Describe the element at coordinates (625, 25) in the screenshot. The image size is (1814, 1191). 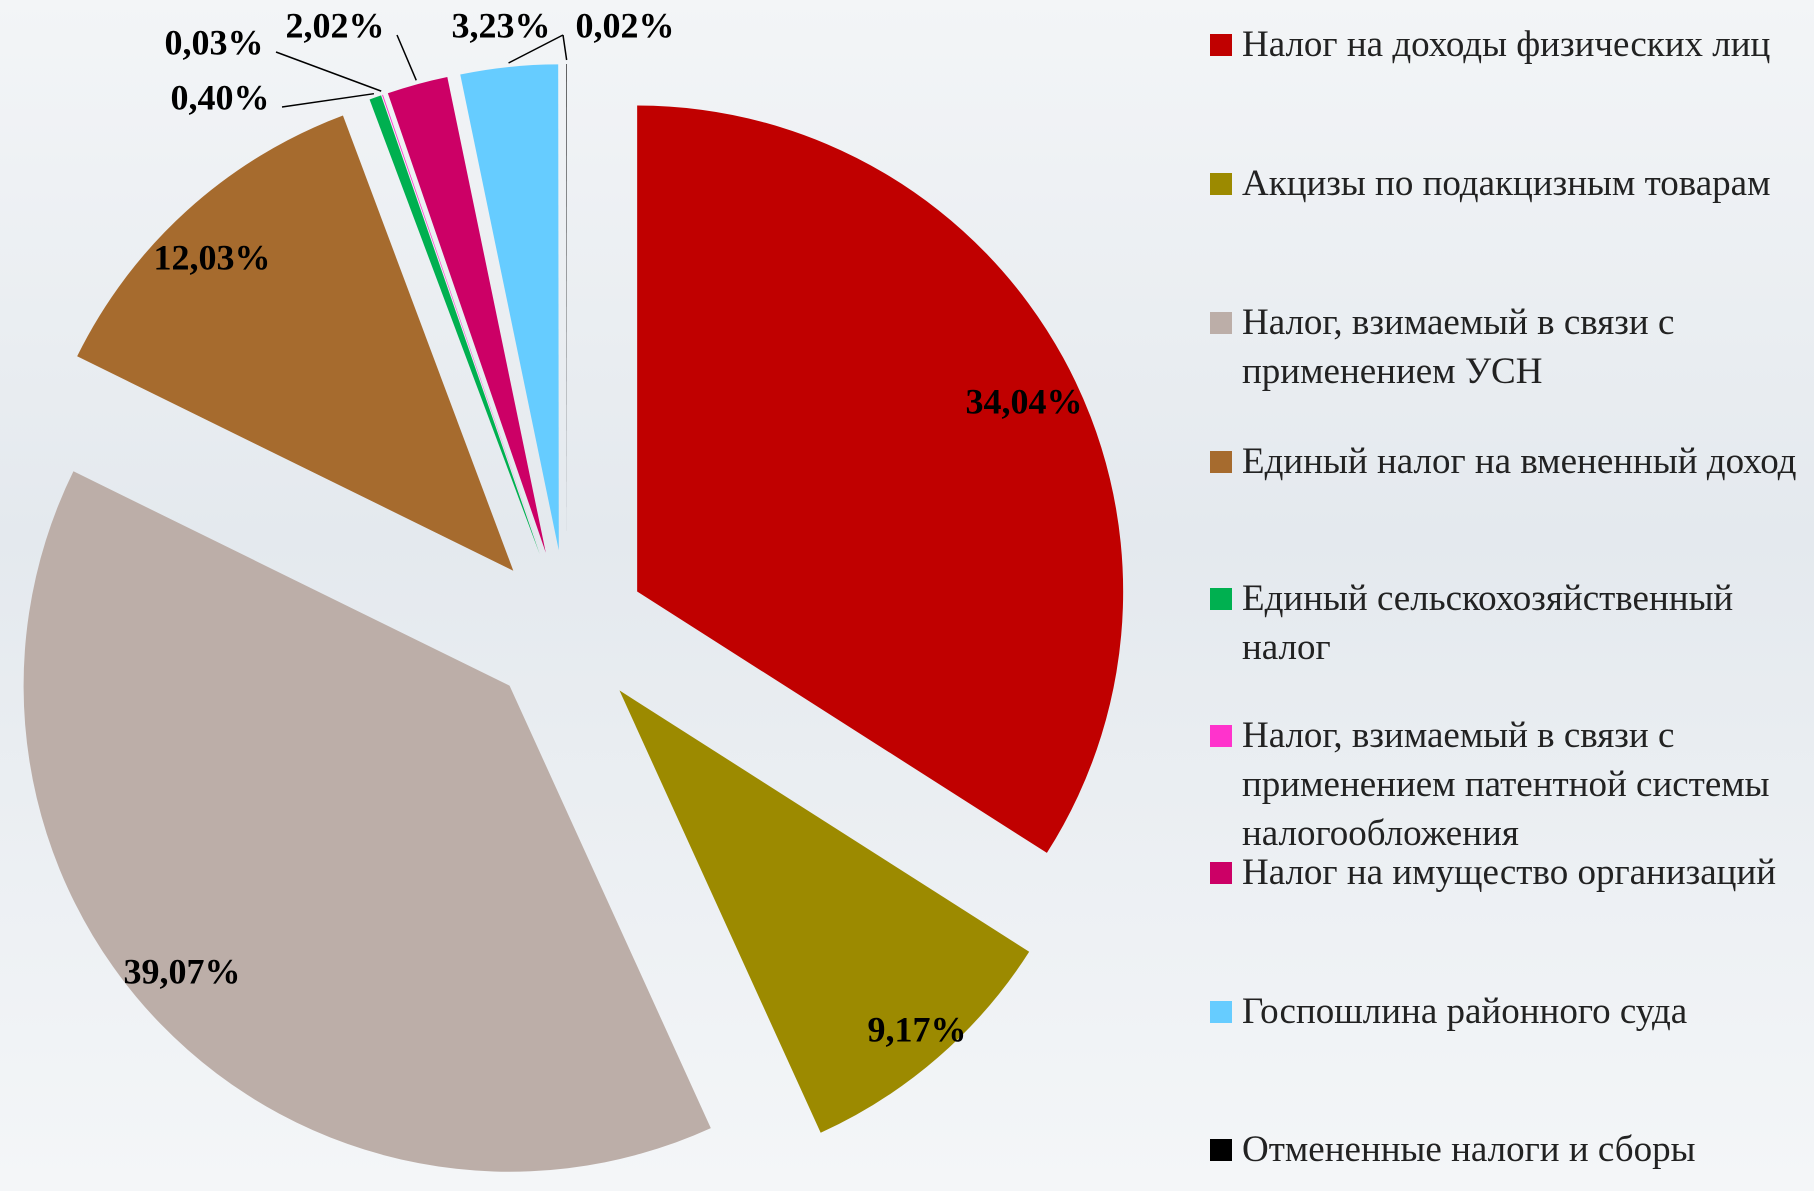
I see `data-label: 0,02%` at that location.